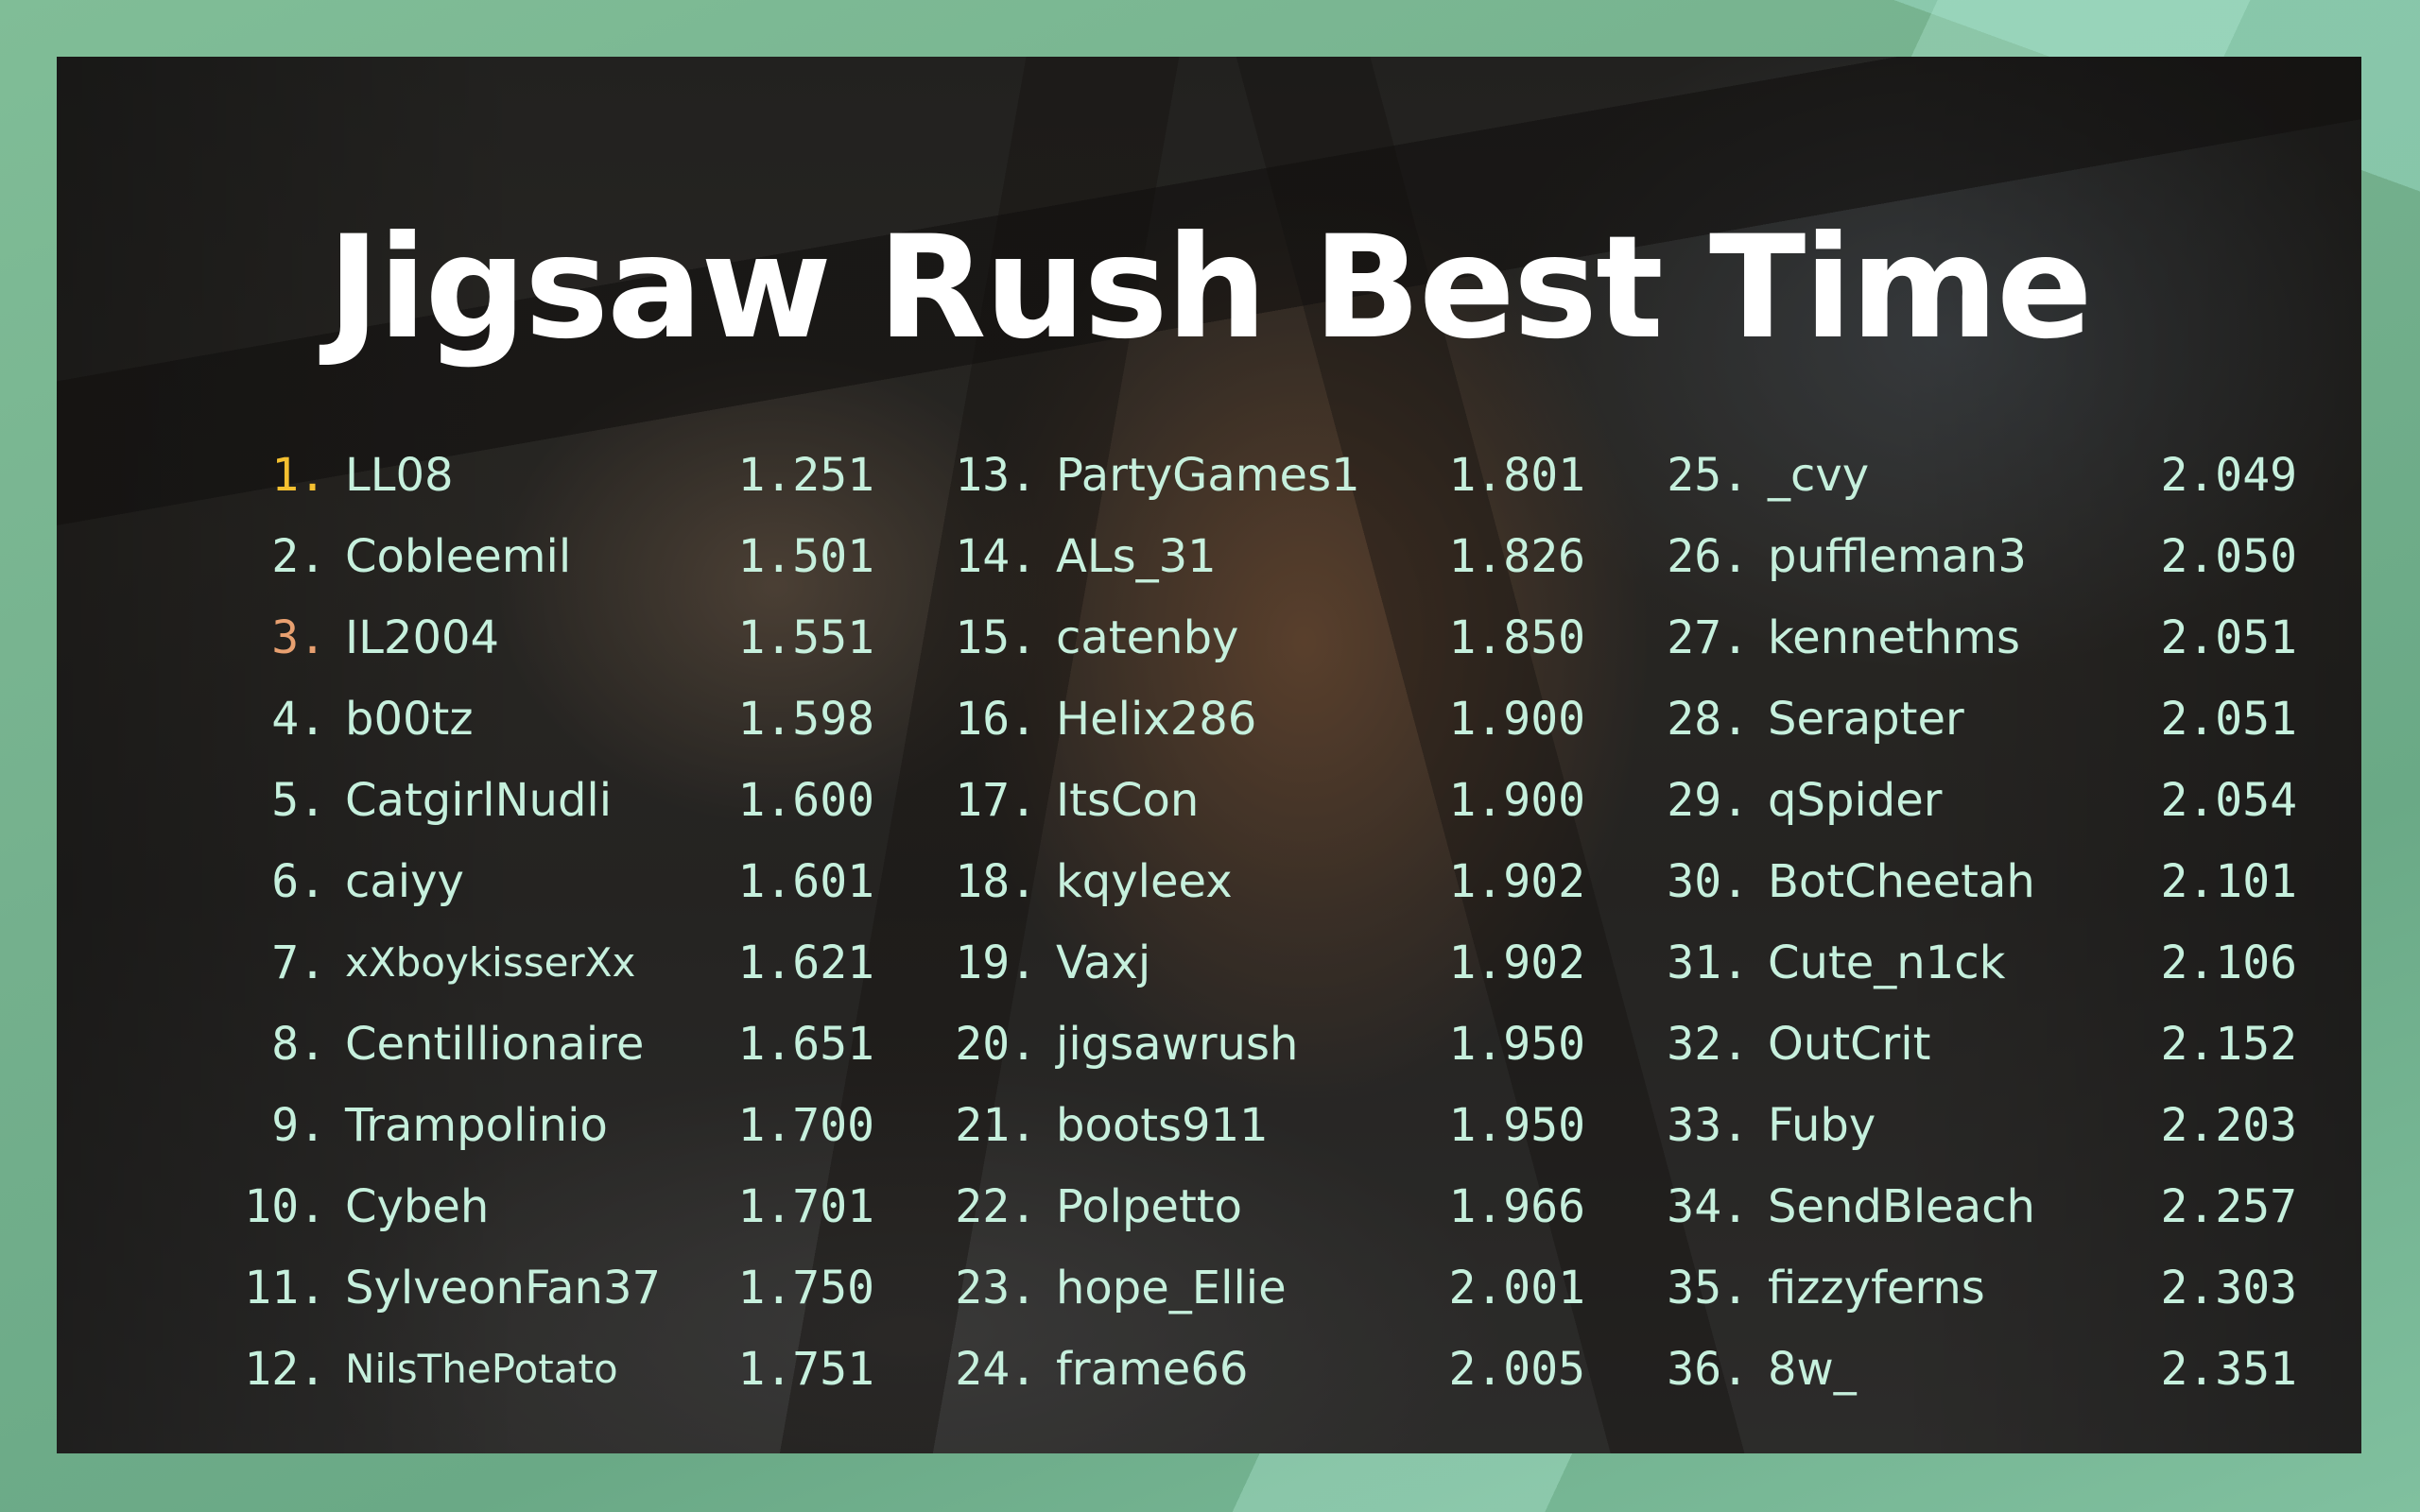 This screenshot has width=2420, height=1512. What do you see at coordinates (806, 1288) in the screenshot?
I see `best-time: 1.750` at bounding box center [806, 1288].